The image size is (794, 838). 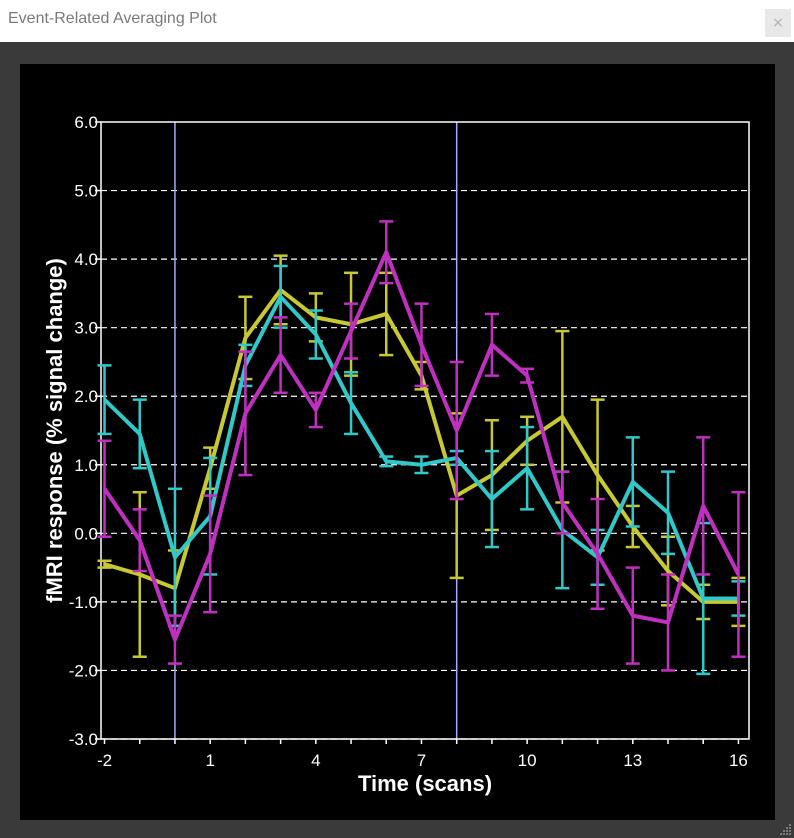 I want to click on x-axis-label: Time (scans), so click(x=425, y=783).